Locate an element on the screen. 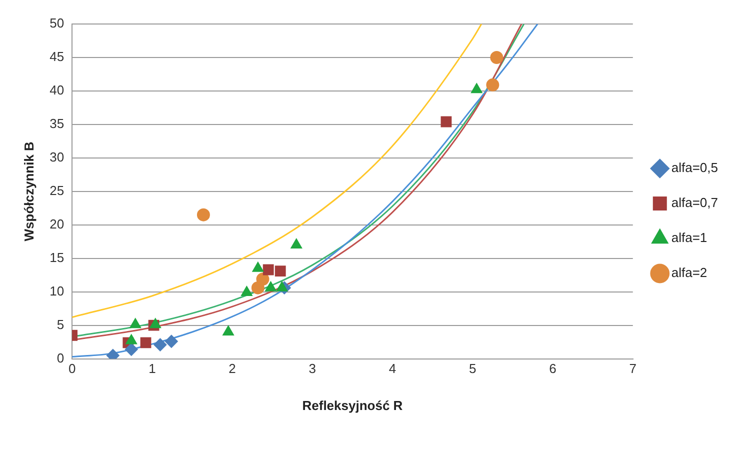 The height and width of the screenshot is (449, 749). y-tick-label: 45 is located at coordinates (57, 56).